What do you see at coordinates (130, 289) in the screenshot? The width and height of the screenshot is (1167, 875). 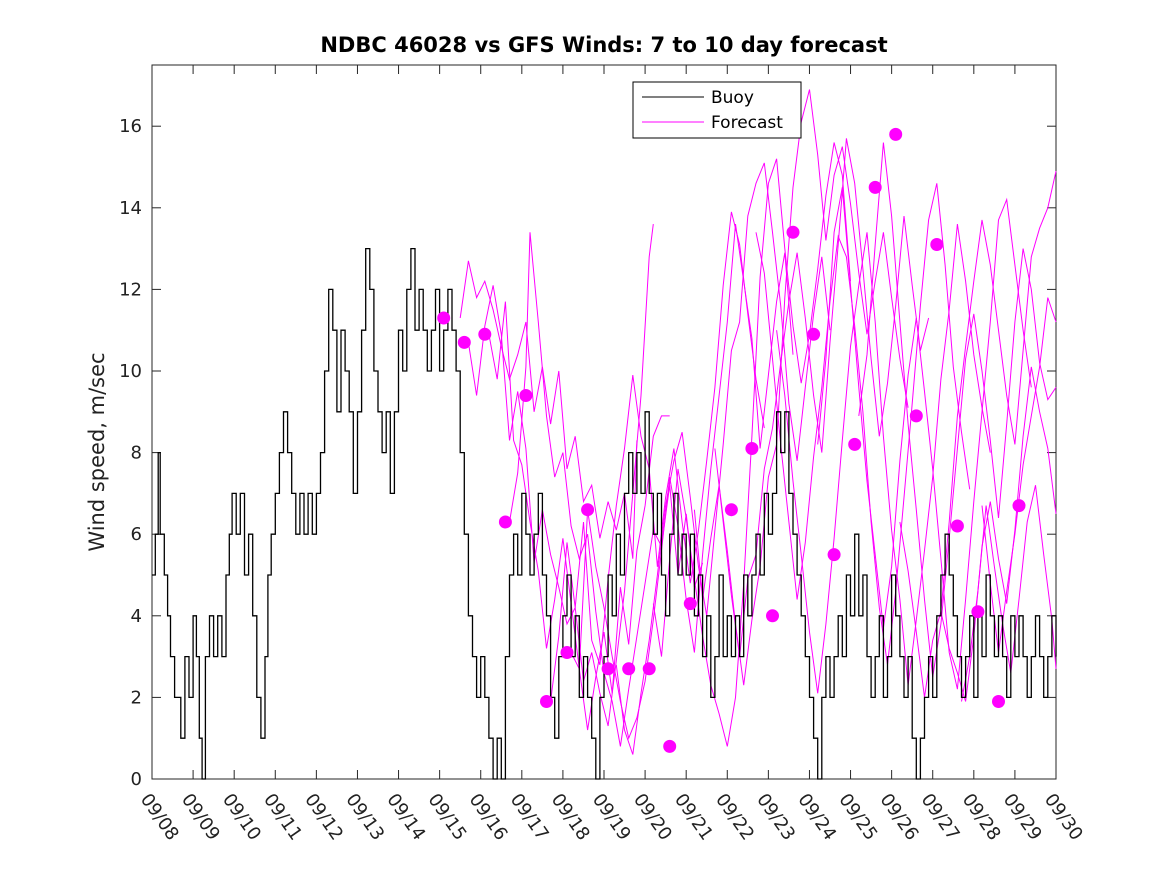 I see `y-tick-label: 12` at bounding box center [130, 289].